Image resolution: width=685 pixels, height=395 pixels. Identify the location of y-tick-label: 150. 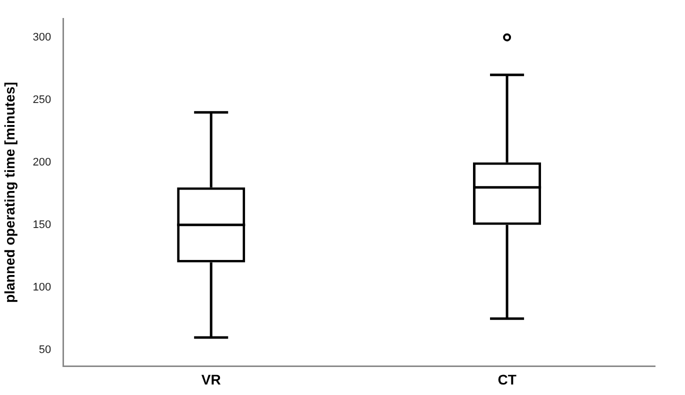
(42, 224).